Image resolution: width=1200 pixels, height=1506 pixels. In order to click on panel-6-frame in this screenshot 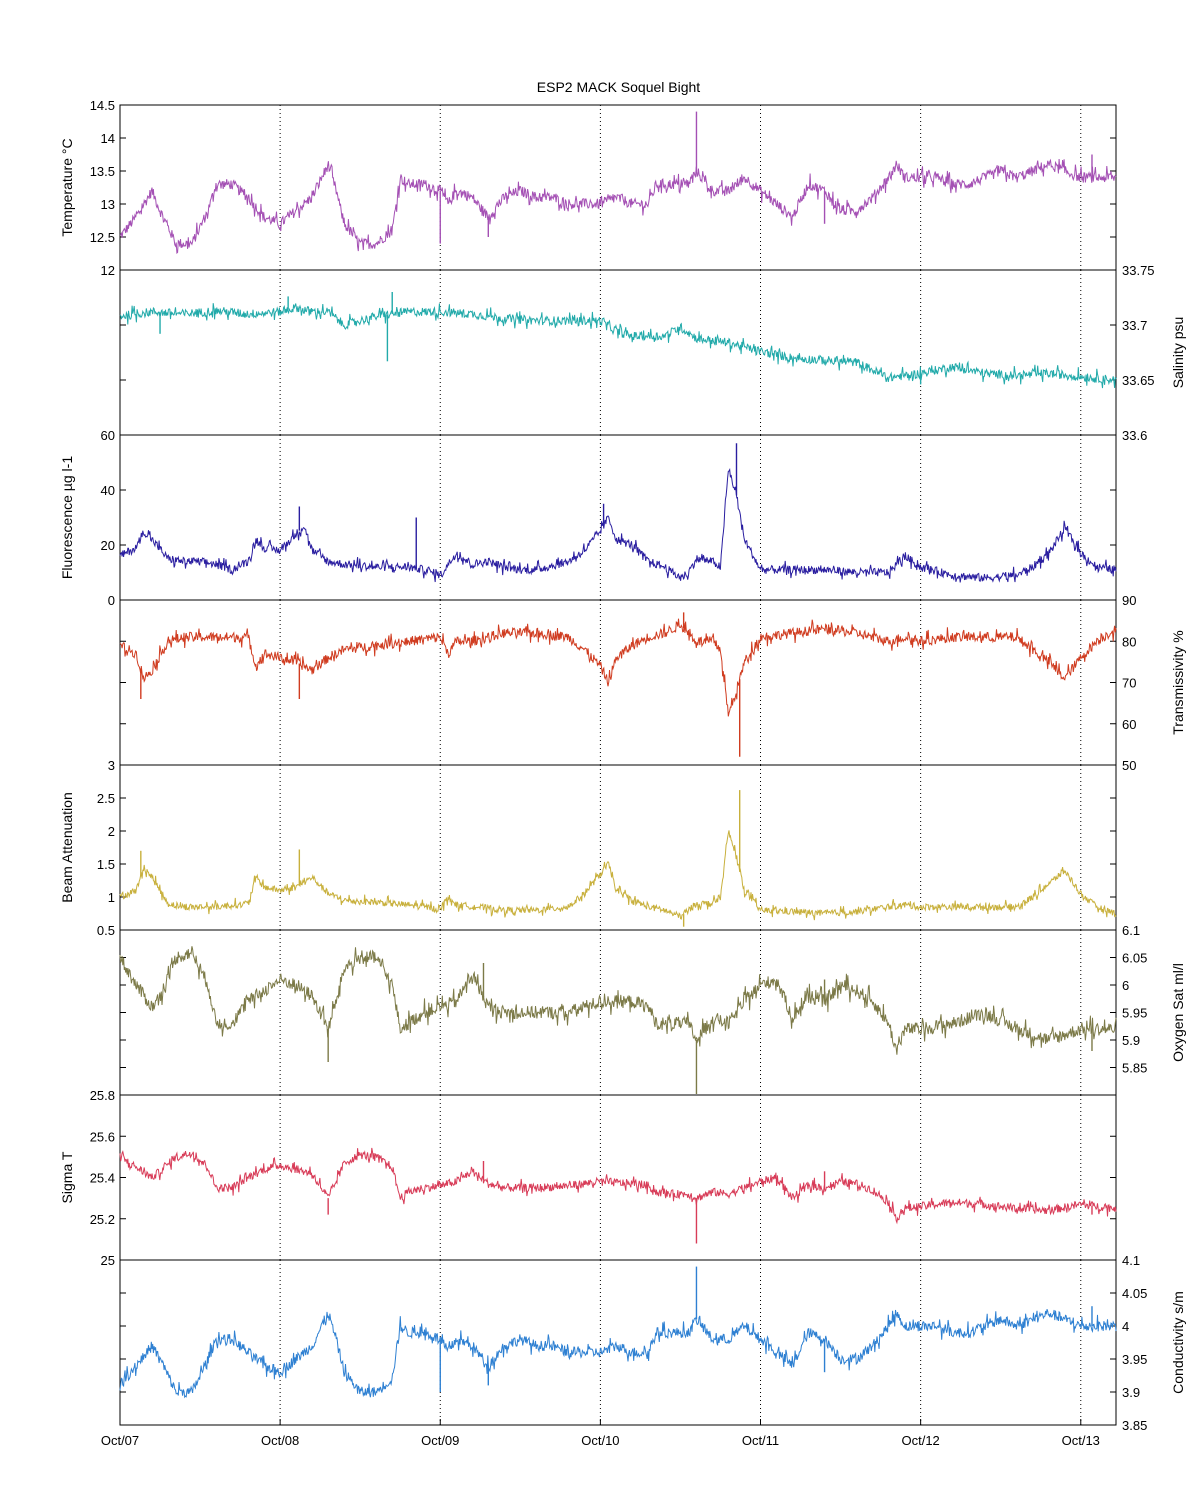, I will do `click(618, 1177)`.